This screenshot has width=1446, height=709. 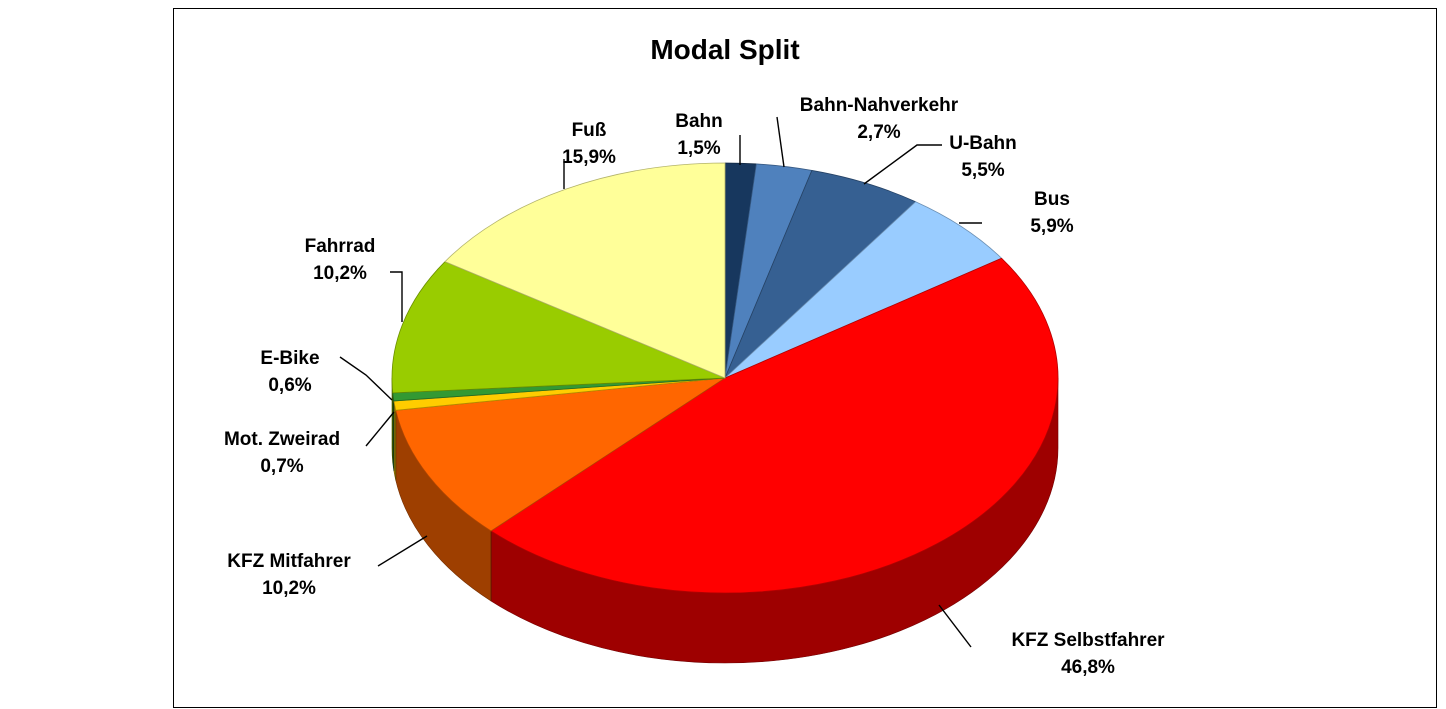 I want to click on value-u-bahn: 5,5%, so click(x=982, y=170).